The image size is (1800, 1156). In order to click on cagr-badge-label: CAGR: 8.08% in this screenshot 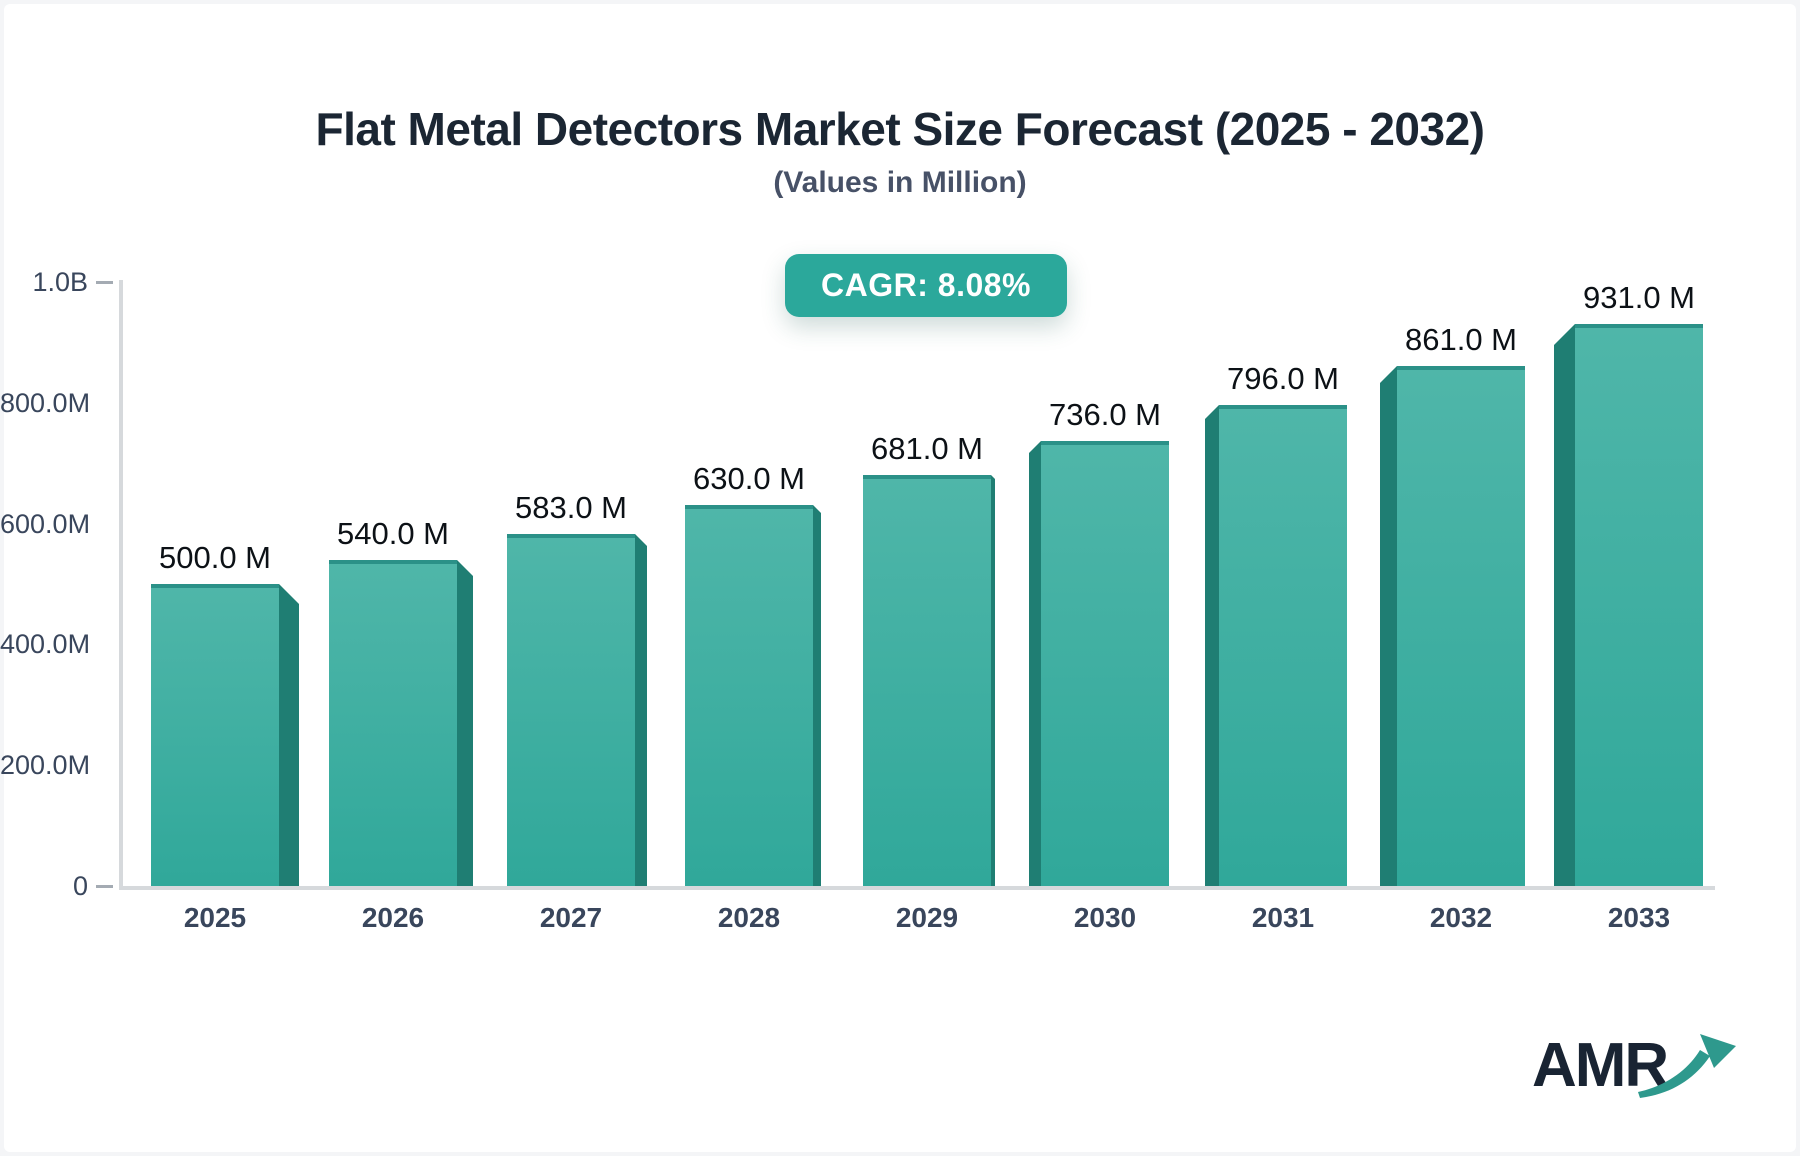, I will do `click(926, 285)`.